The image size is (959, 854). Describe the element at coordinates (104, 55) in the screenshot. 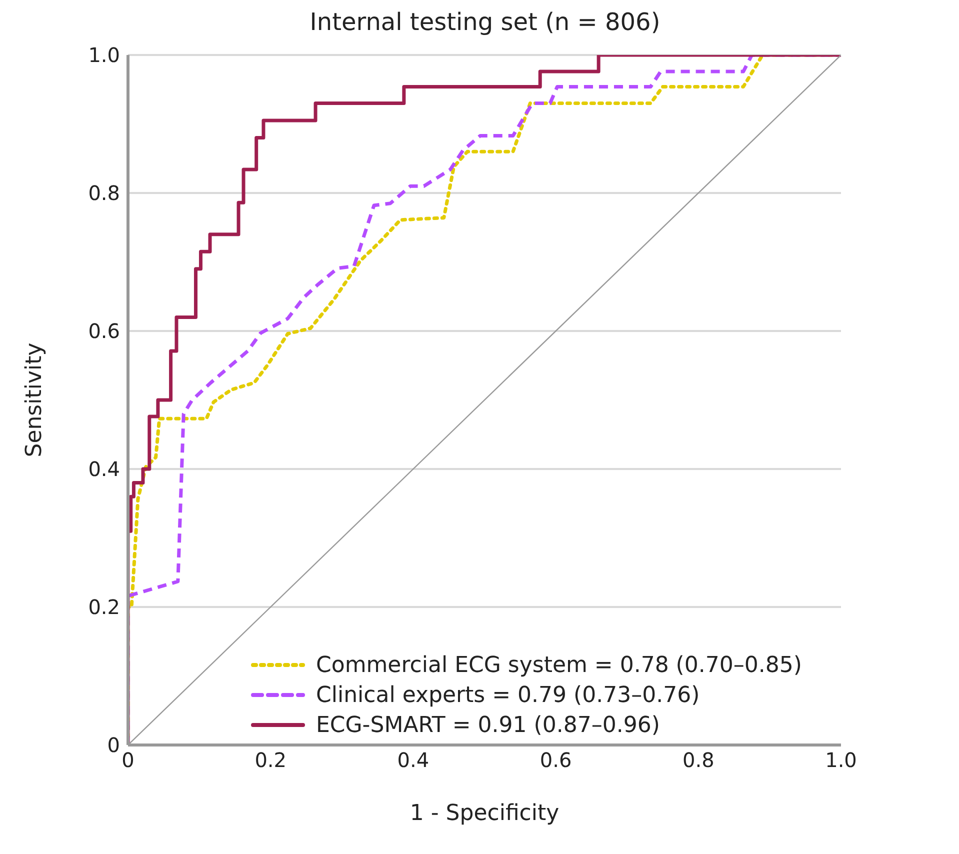

I see `y-tick-label: 1.0` at that location.